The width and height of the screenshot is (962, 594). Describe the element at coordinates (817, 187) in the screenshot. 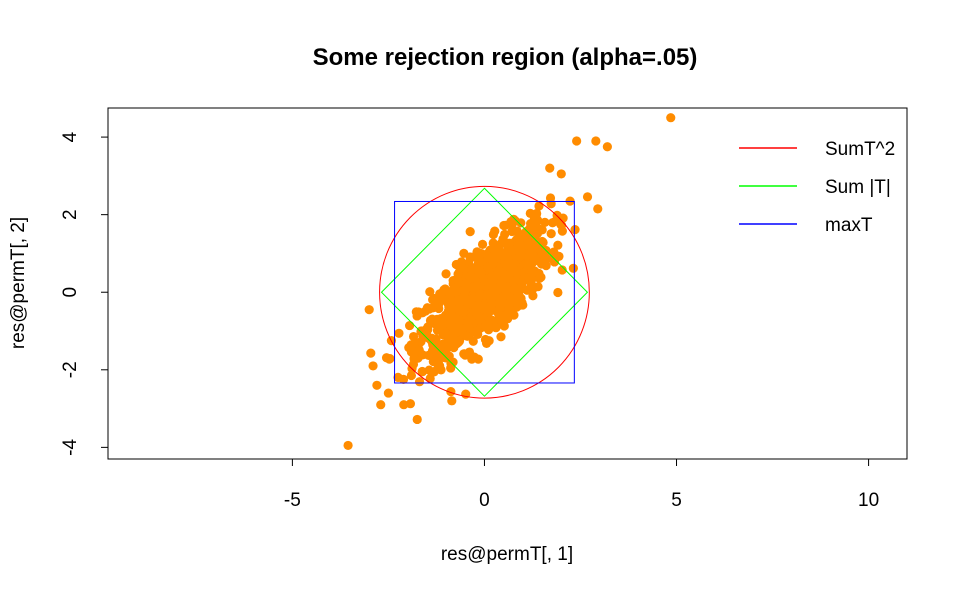

I see `legend: SumT^2 Sum |T| maxT` at that location.